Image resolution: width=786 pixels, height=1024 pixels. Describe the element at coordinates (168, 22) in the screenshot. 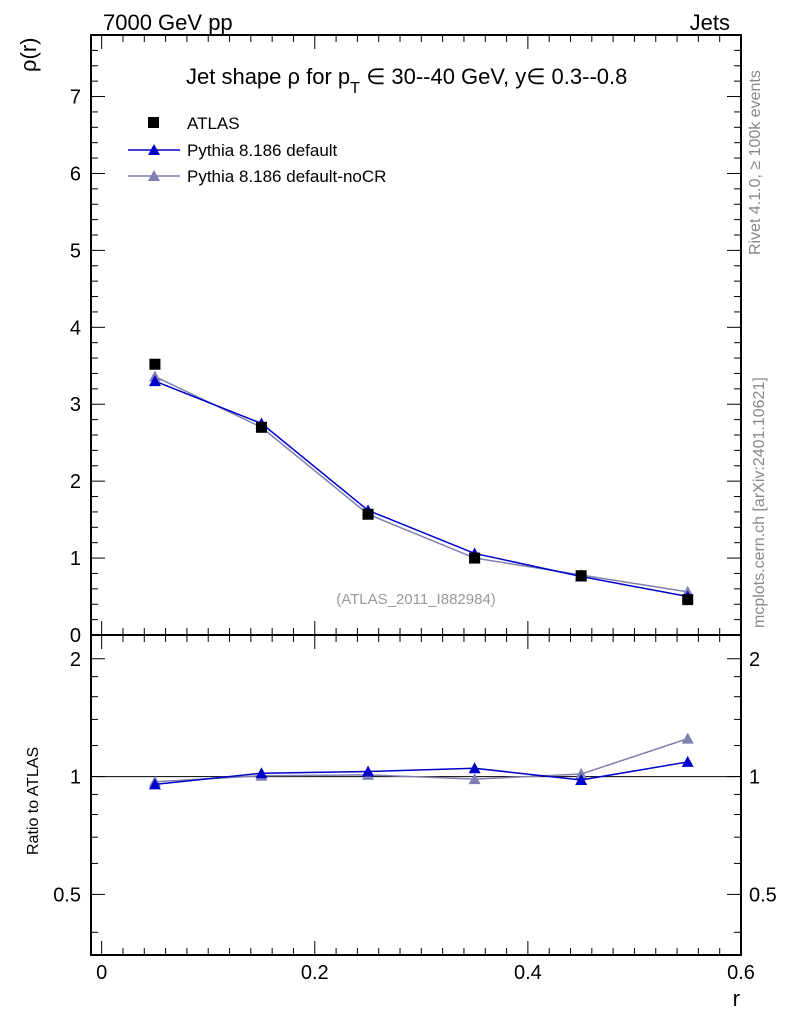

I see `header-left: 7000 GeV pp` at that location.